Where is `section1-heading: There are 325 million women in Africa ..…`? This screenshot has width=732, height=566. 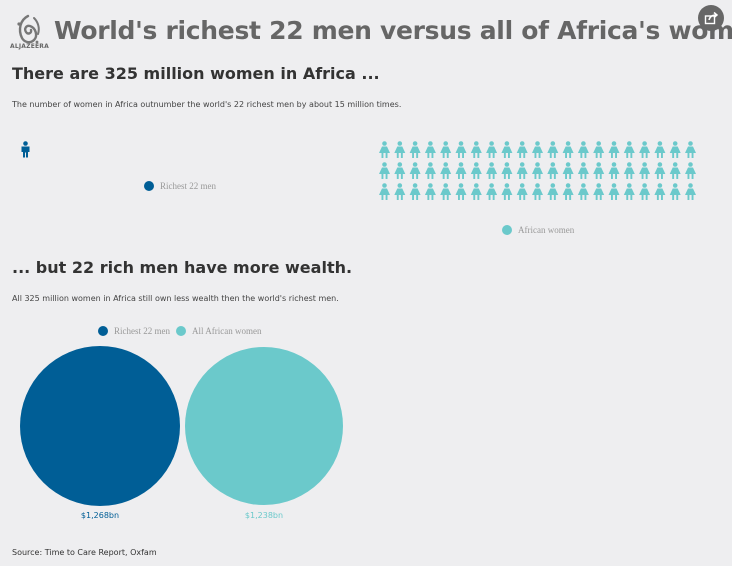 section1-heading: There are 325 million women in Africa ..… is located at coordinates (196, 73).